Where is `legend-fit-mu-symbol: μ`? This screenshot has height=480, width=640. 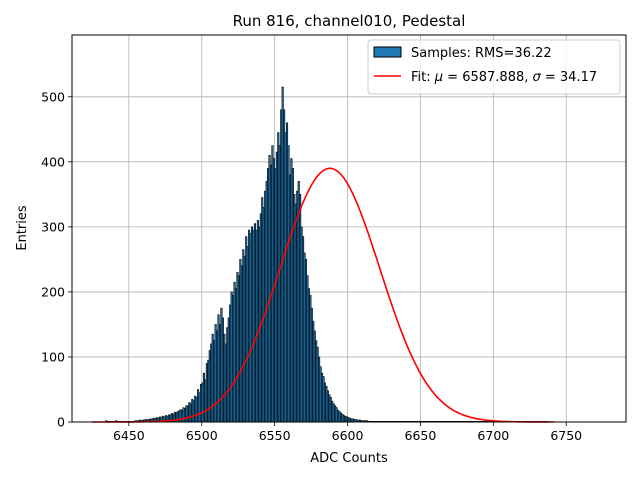
legend-fit-mu-symbol: μ is located at coordinates (438, 77).